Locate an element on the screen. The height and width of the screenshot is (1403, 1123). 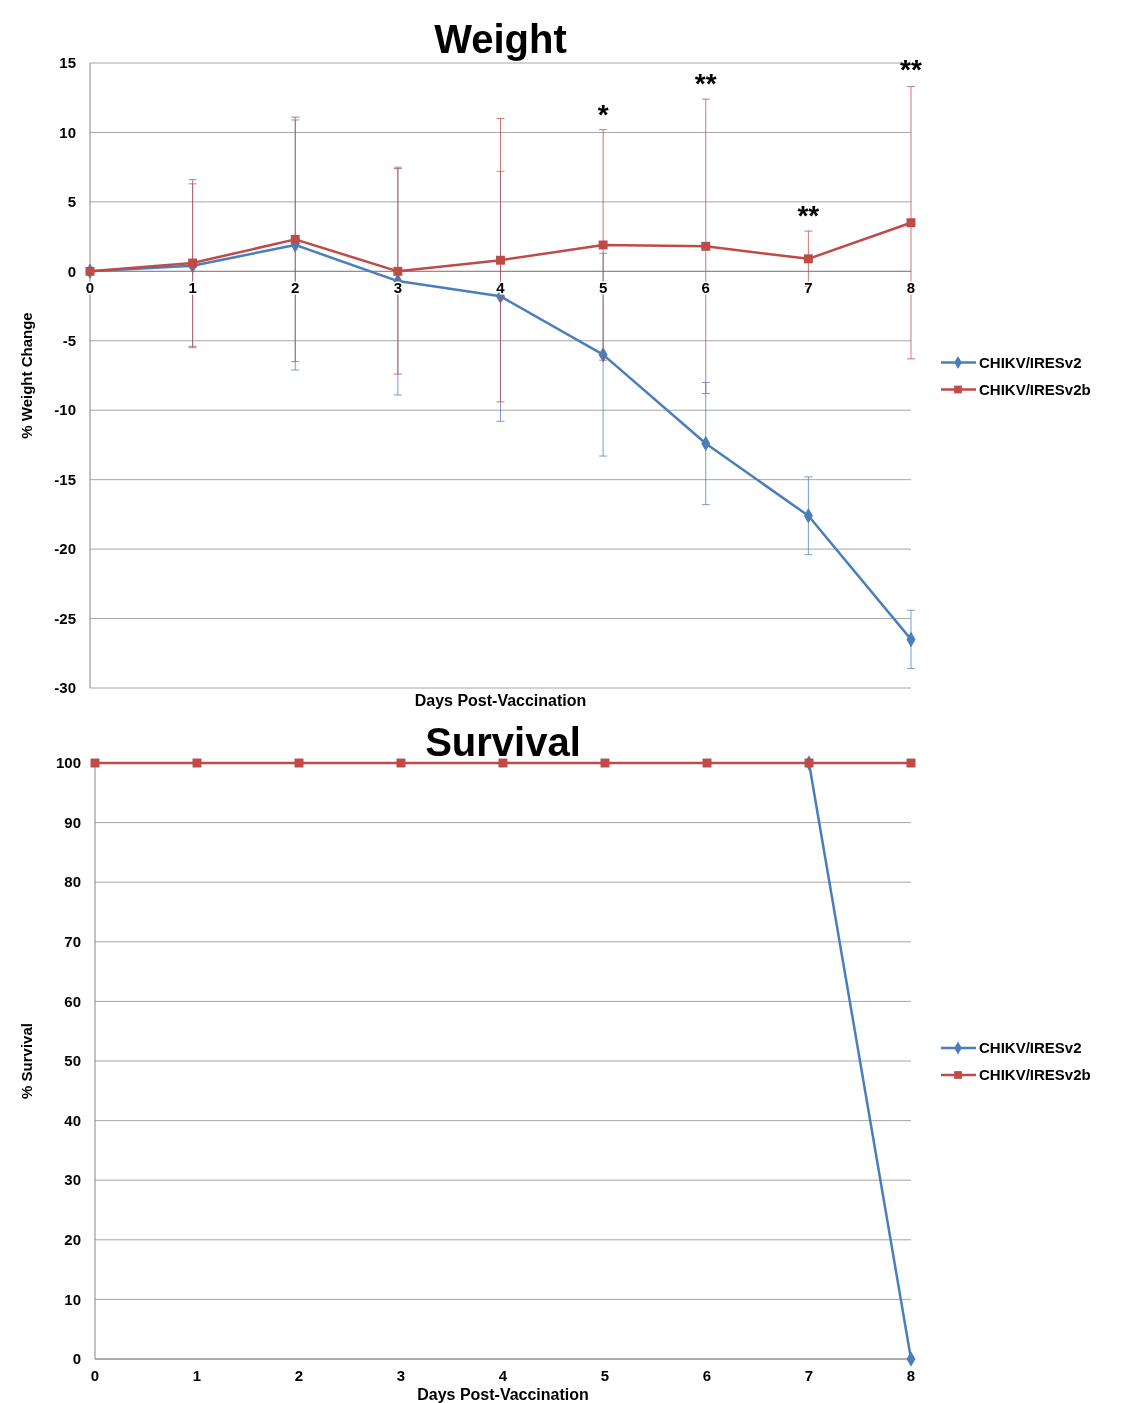
chart-title: Survival is located at coordinates (503, 742).